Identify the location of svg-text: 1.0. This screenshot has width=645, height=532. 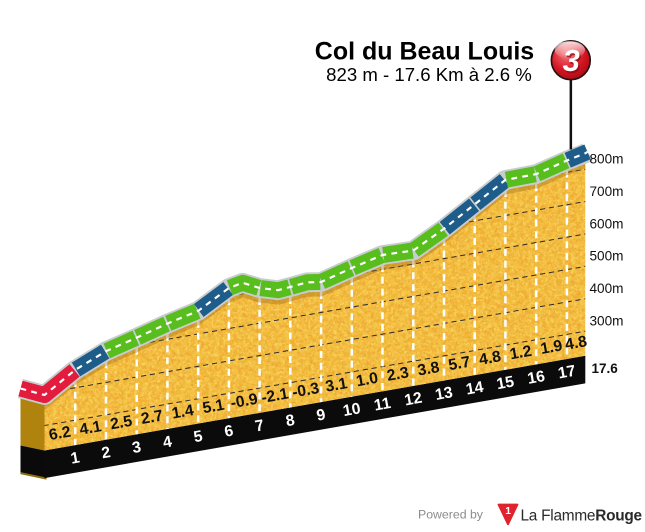
(367, 380).